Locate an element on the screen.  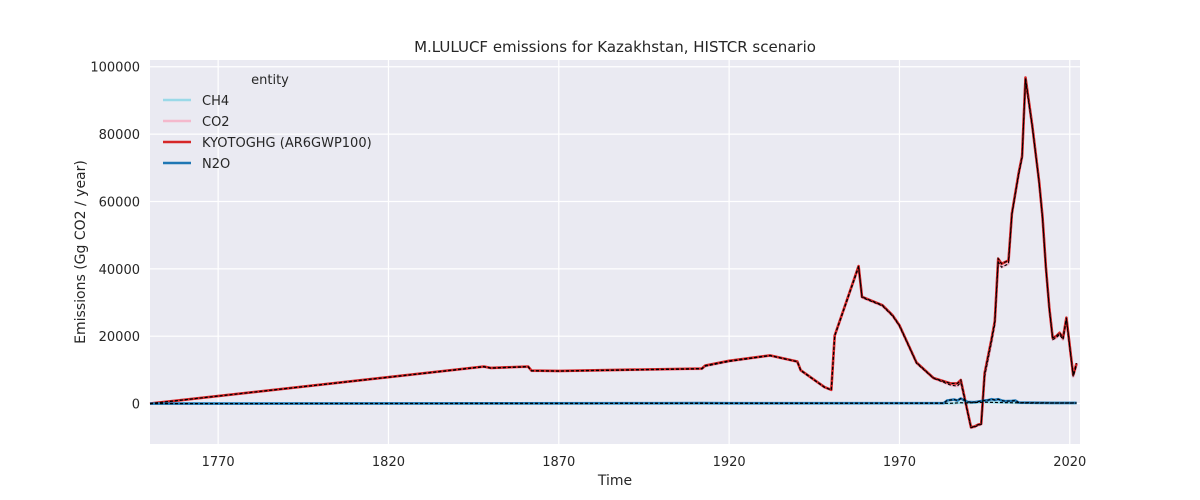
legend: entity CH4 CO2 KYOTOGHG (AR6GWP100) N2O is located at coordinates (267, 122).